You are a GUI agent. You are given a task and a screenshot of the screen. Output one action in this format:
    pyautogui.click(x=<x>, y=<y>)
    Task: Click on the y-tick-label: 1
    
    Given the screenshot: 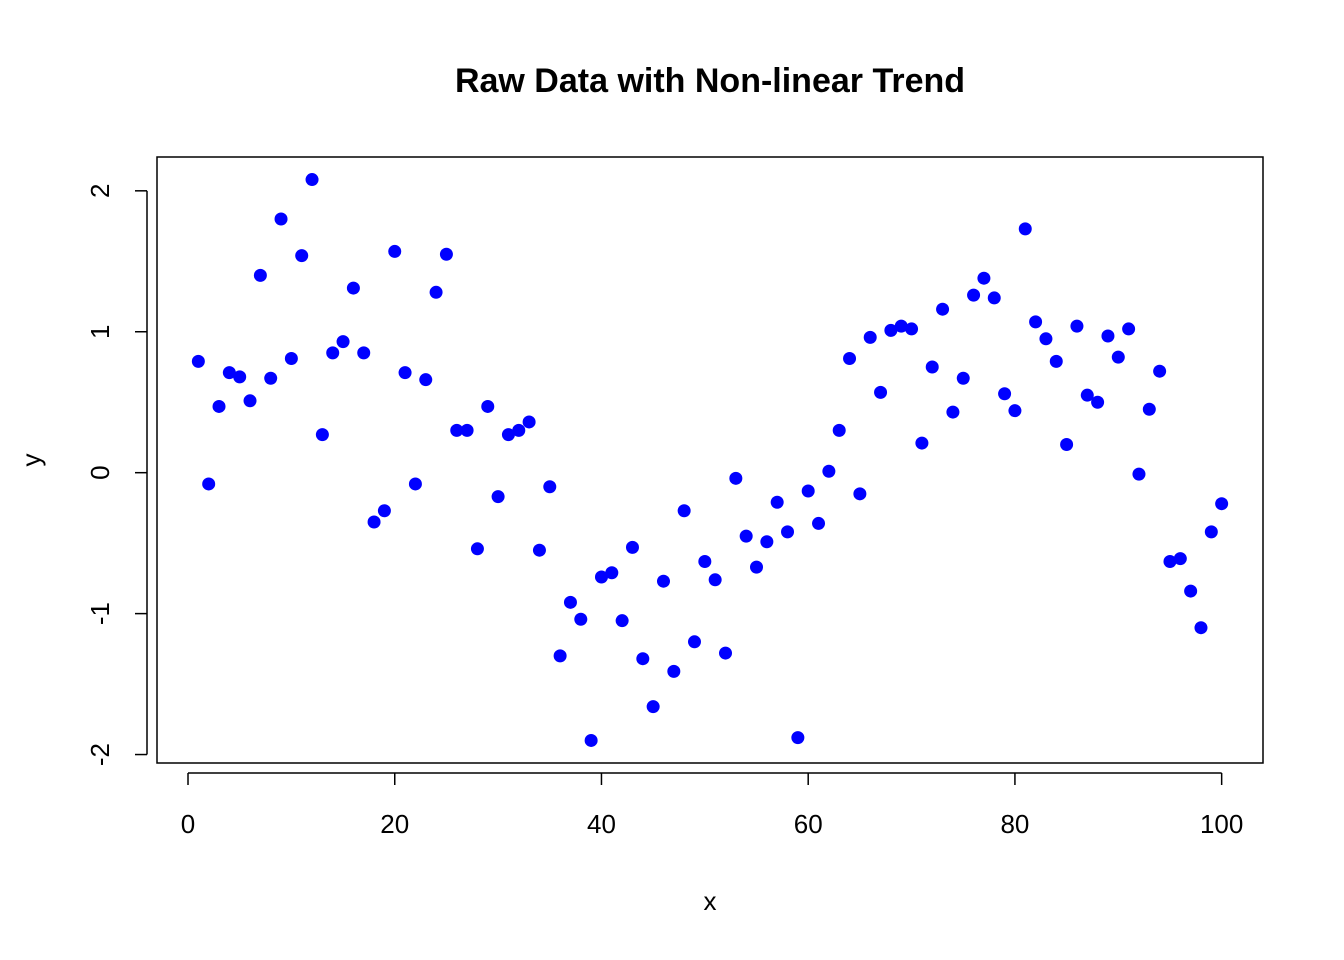 What is the action you would take?
    pyautogui.click(x=100, y=332)
    